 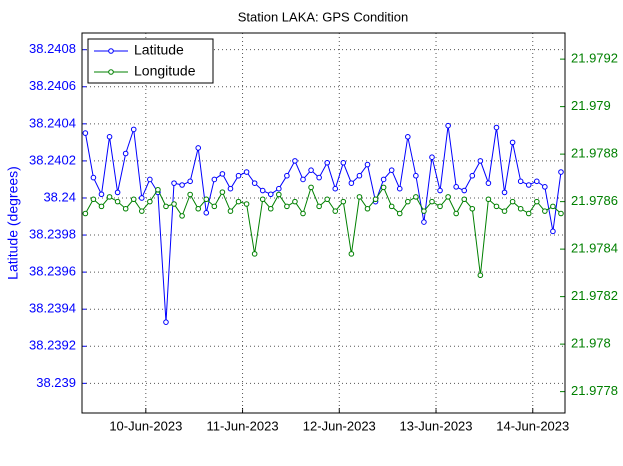 I want to click on y-tick-label: 38.2404, so click(x=52, y=122).